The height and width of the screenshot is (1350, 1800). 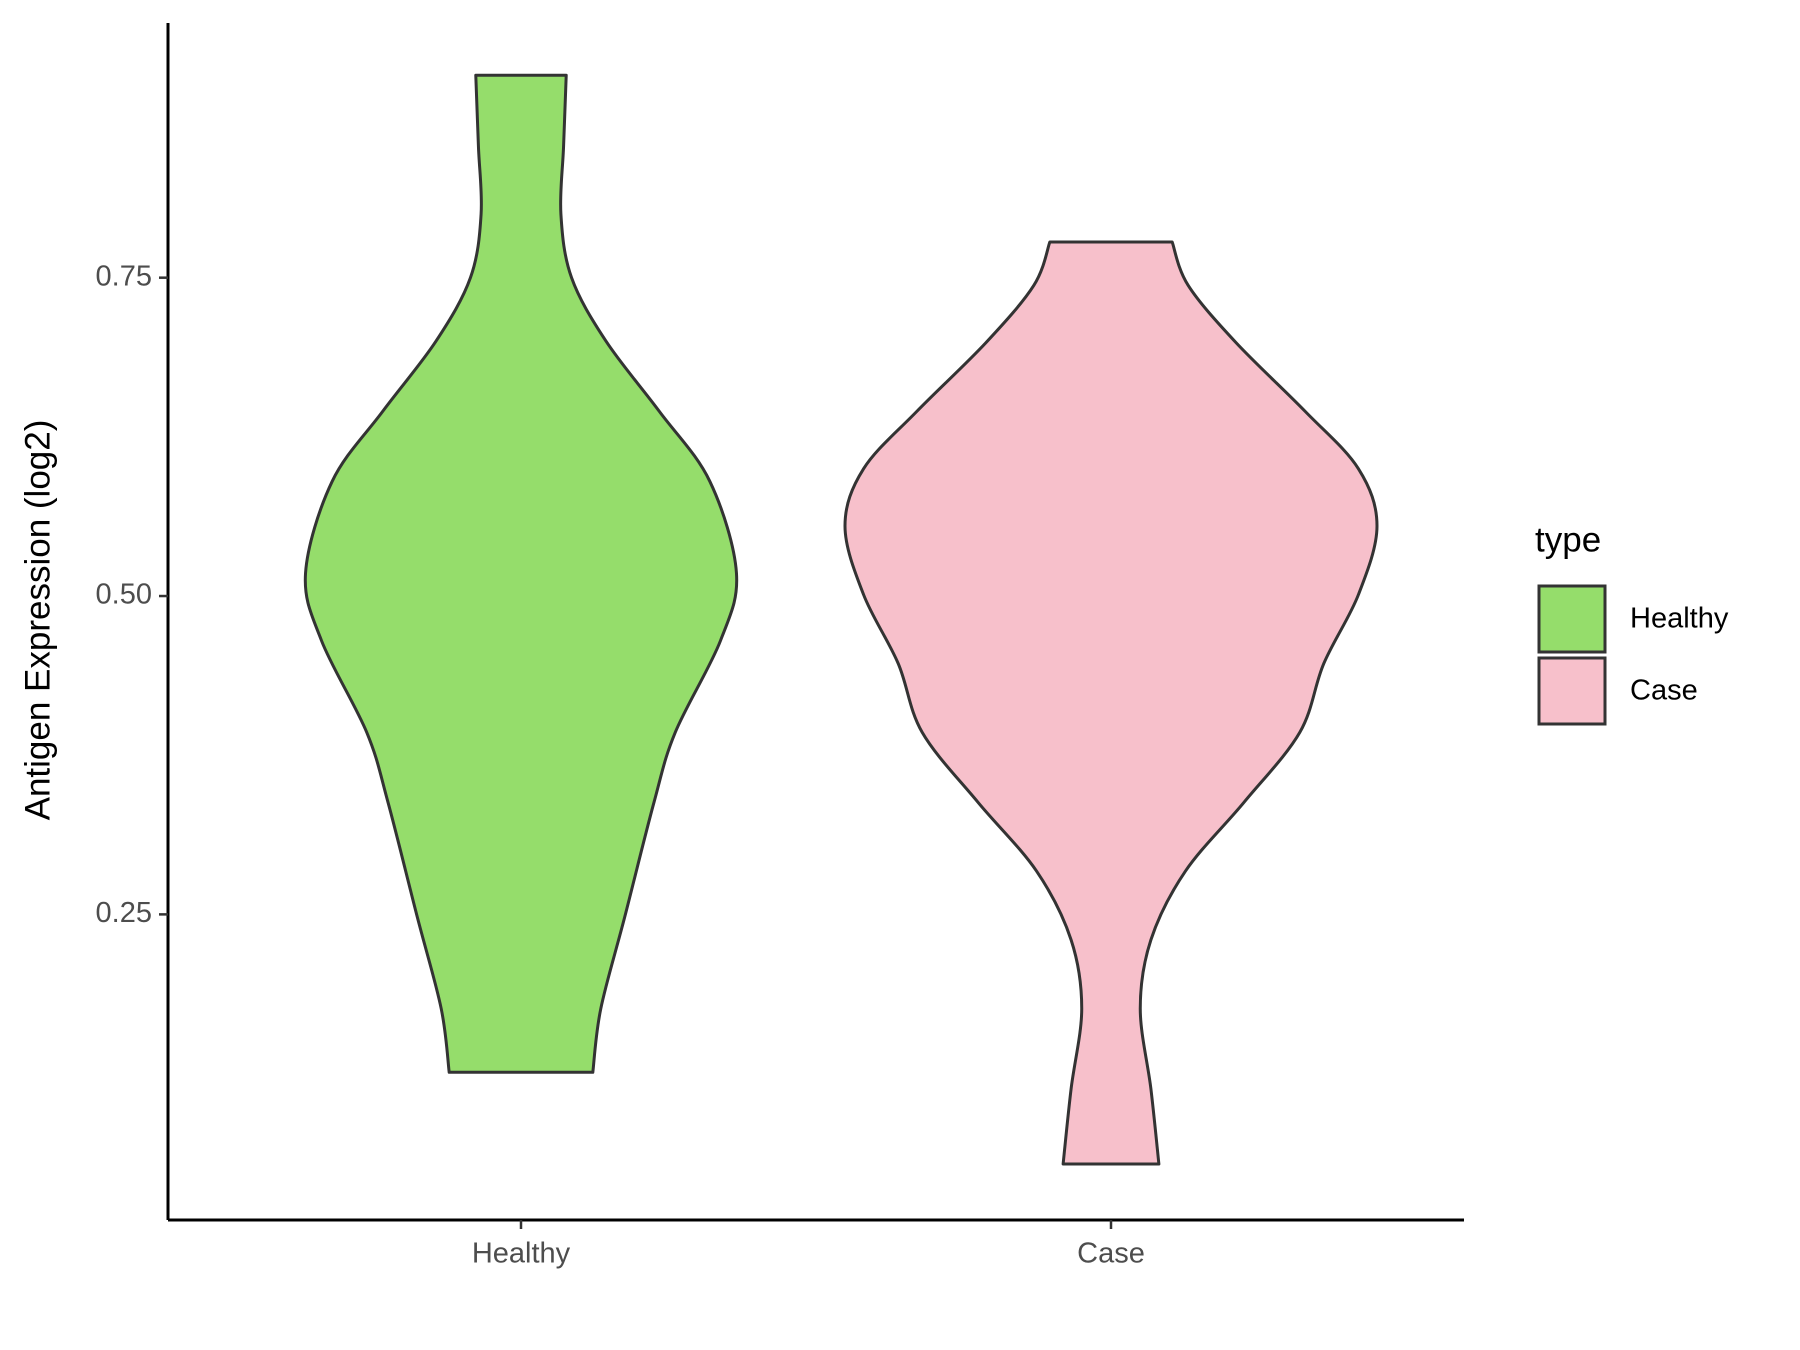 What do you see at coordinates (124, 595) in the screenshot?
I see `y-tick-label: 0.50` at bounding box center [124, 595].